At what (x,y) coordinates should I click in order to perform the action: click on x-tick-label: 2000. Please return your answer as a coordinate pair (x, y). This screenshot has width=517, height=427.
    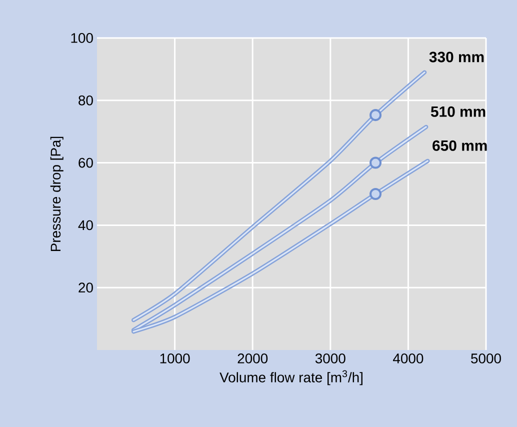
    Looking at the image, I should click on (253, 359).